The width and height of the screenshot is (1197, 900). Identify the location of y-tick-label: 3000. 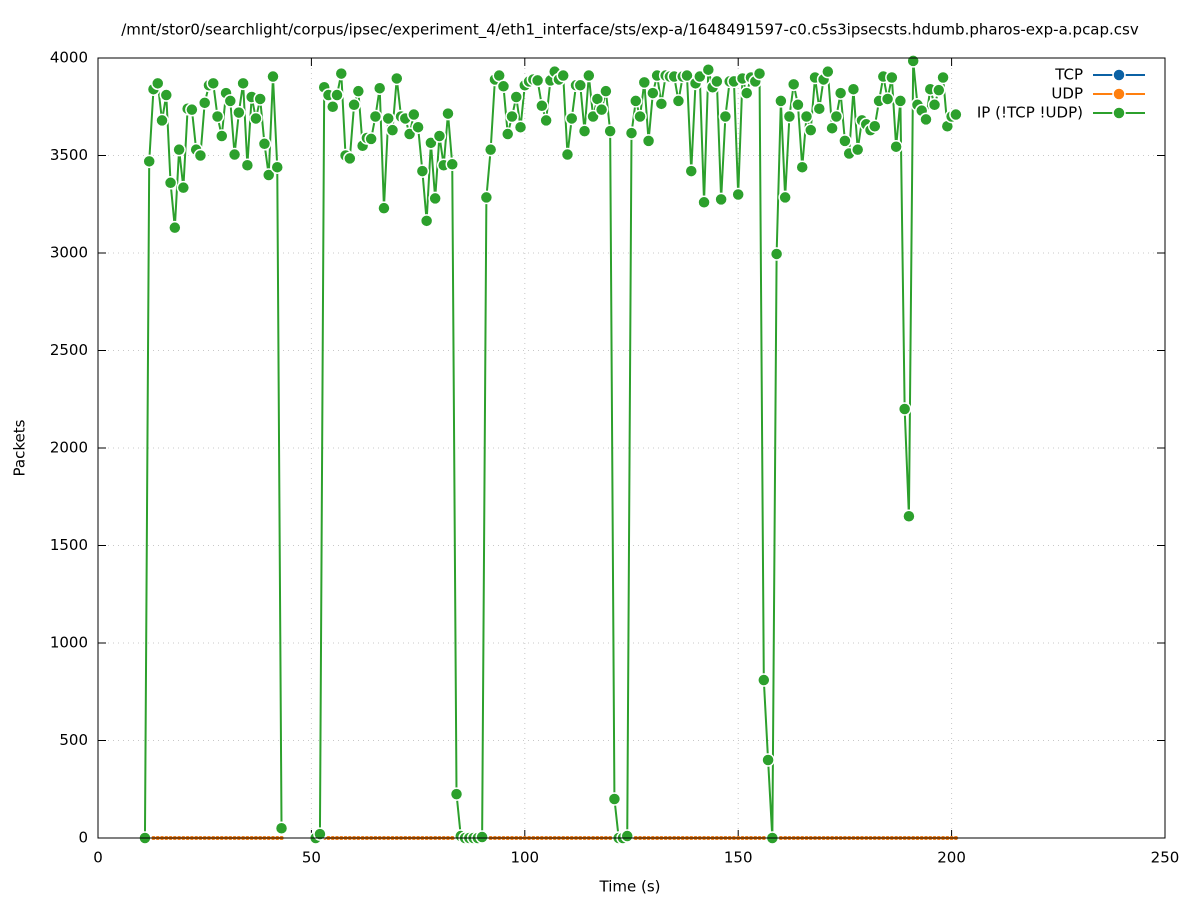
(69, 253).